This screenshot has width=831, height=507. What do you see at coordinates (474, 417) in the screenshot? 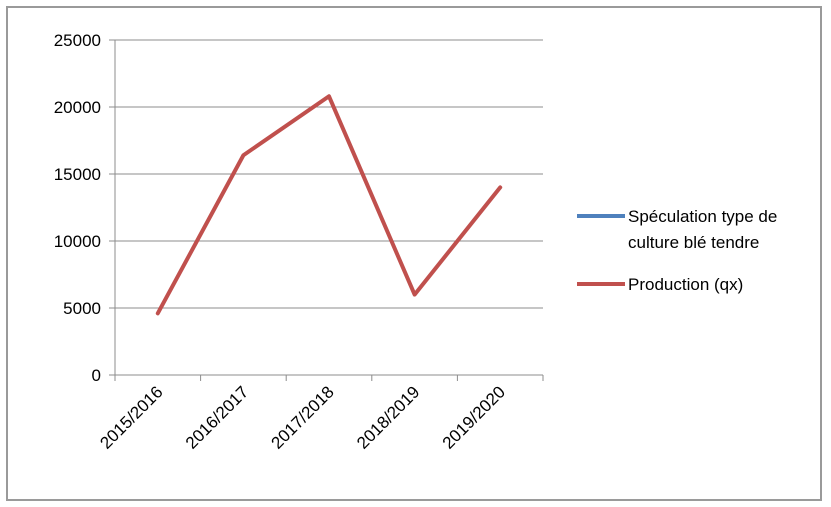
I see `x-tick-label: 2019/2020` at bounding box center [474, 417].